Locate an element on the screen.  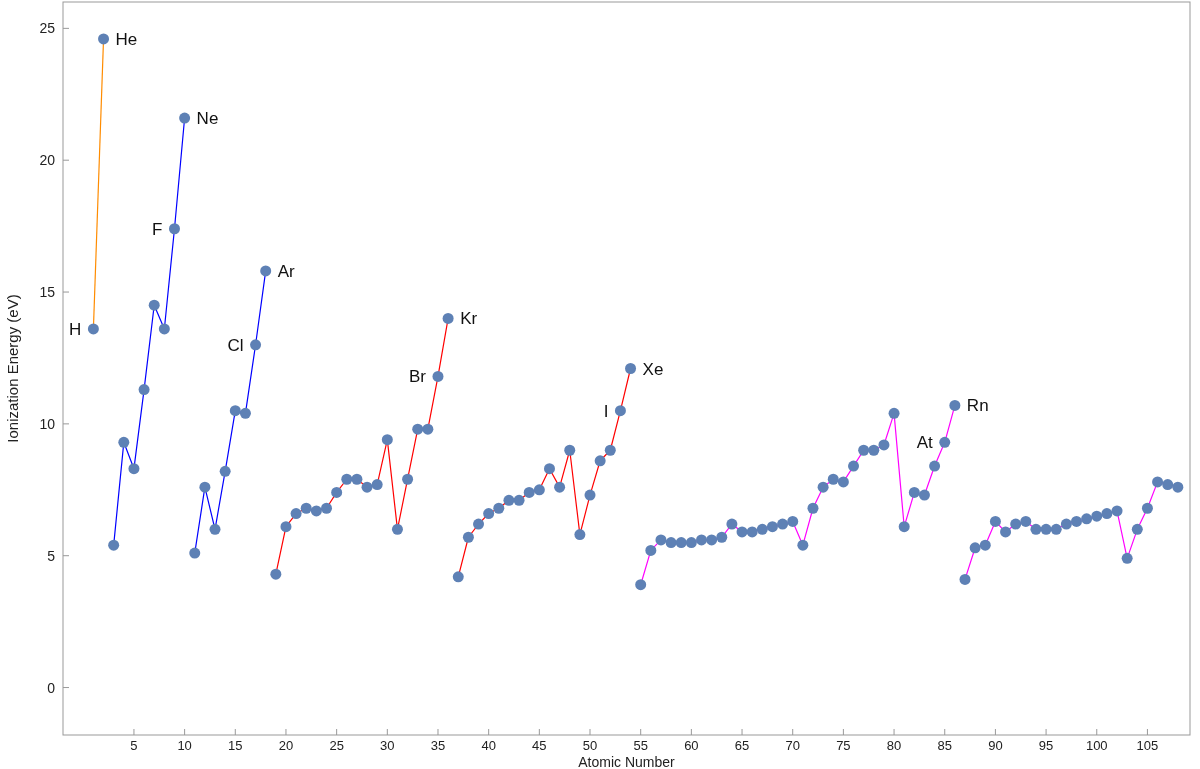
x-tick-label: 25 is located at coordinates (336, 745).